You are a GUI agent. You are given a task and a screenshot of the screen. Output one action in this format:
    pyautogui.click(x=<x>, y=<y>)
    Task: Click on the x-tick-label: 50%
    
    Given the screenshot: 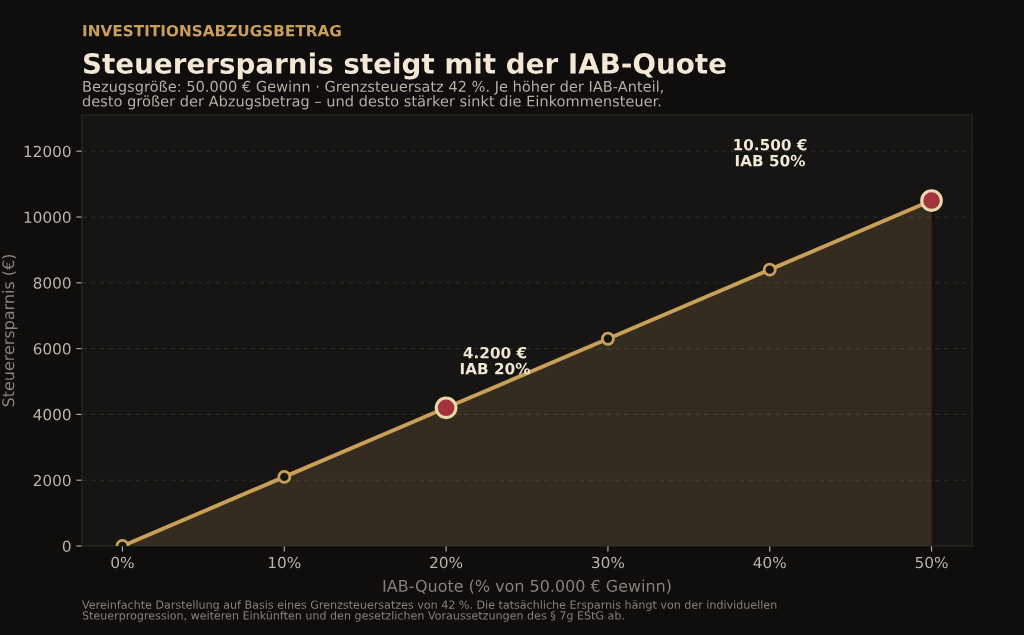 What is the action you would take?
    pyautogui.click(x=931, y=562)
    